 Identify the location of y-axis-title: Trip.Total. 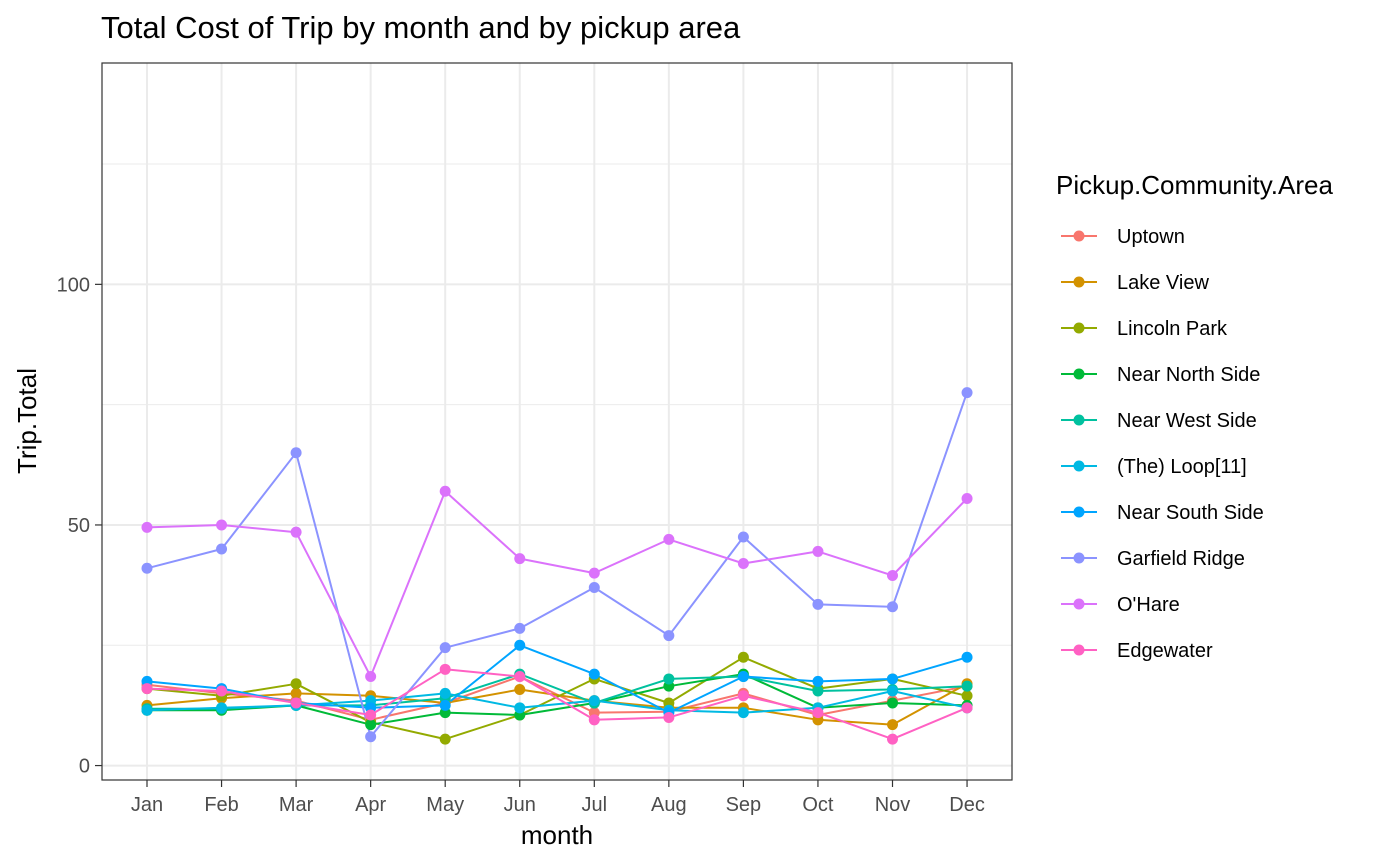
(27, 421).